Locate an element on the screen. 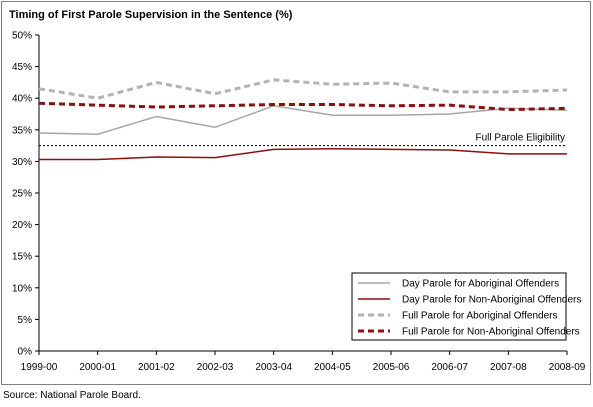 The width and height of the screenshot is (593, 407). y-tick-label: 50% is located at coordinates (22, 36).